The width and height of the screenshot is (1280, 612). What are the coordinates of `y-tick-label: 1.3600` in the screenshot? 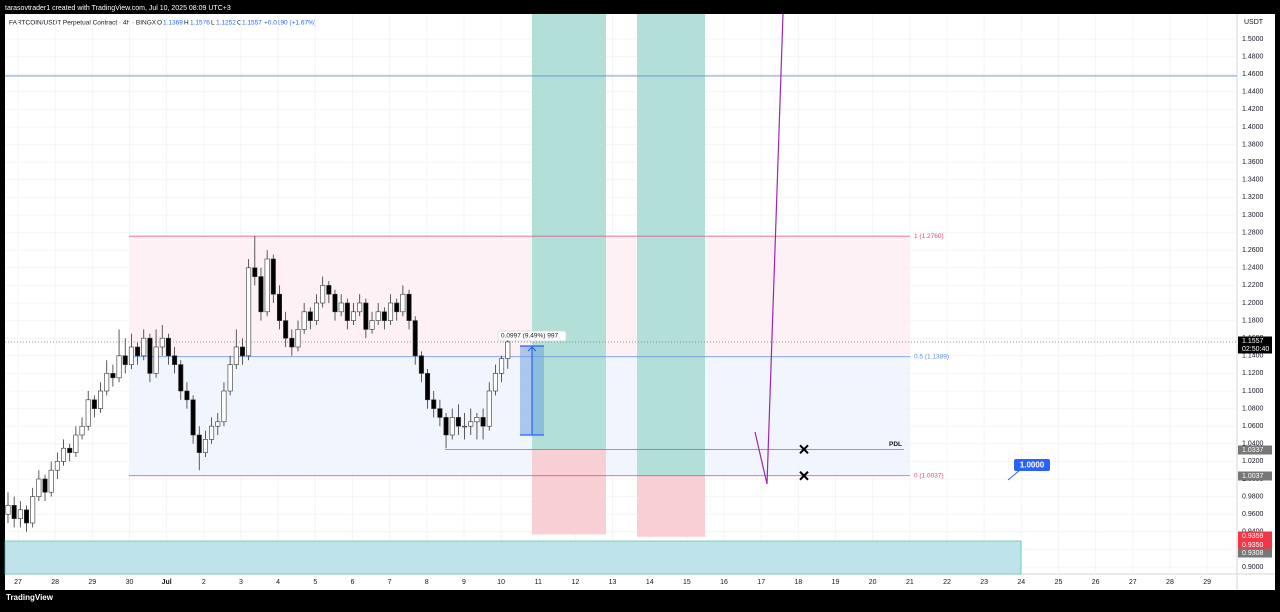 It's located at (1253, 162).